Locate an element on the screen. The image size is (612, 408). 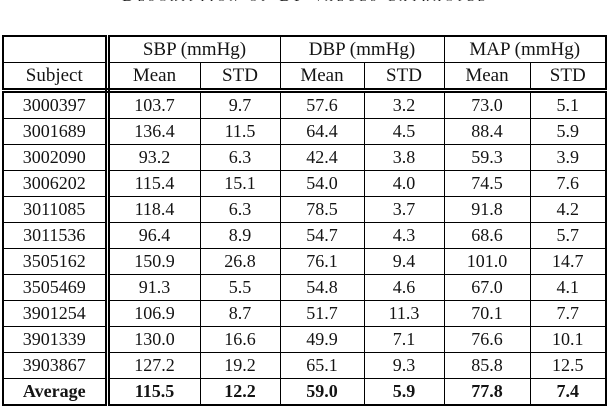
table-row: 3011085 118.4 6.3 78.5 3.7 91.8 4.2 is located at coordinates (304, 209).